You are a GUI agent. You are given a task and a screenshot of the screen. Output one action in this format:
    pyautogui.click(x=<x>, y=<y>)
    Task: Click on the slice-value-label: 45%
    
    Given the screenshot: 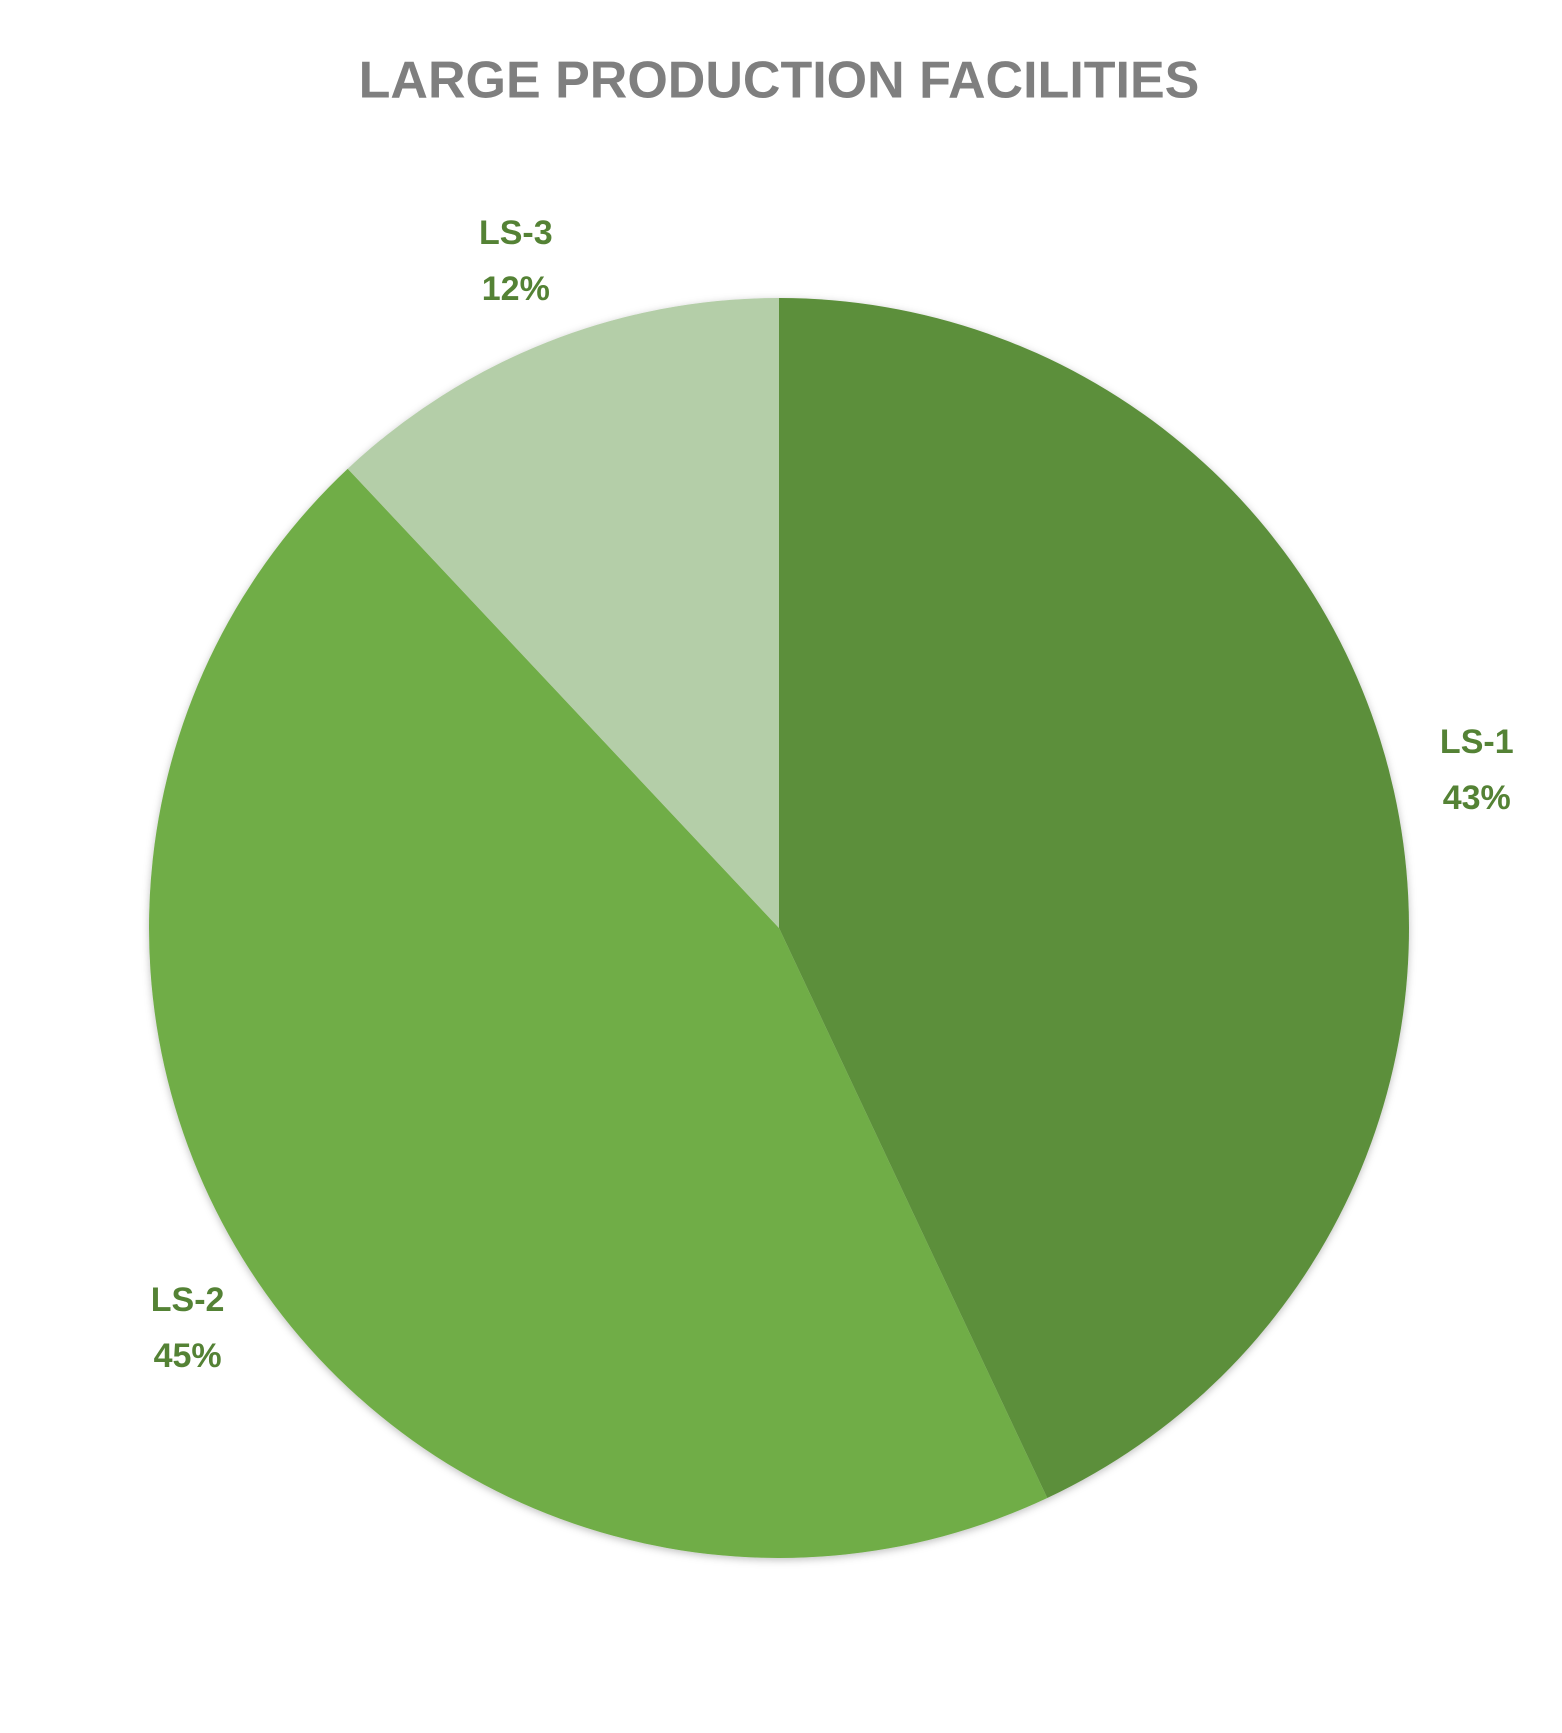 What is the action you would take?
    pyautogui.click(x=188, y=1356)
    